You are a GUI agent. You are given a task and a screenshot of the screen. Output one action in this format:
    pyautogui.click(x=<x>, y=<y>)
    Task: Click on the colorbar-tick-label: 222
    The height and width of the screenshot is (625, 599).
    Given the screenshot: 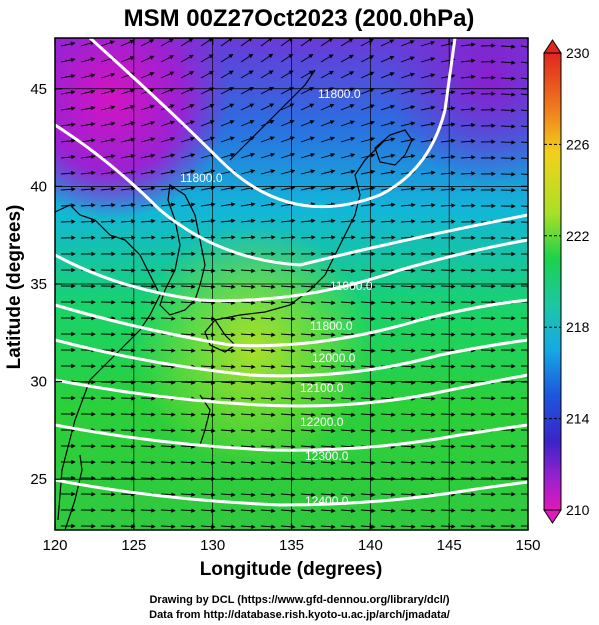 What is the action you would take?
    pyautogui.click(x=578, y=236)
    